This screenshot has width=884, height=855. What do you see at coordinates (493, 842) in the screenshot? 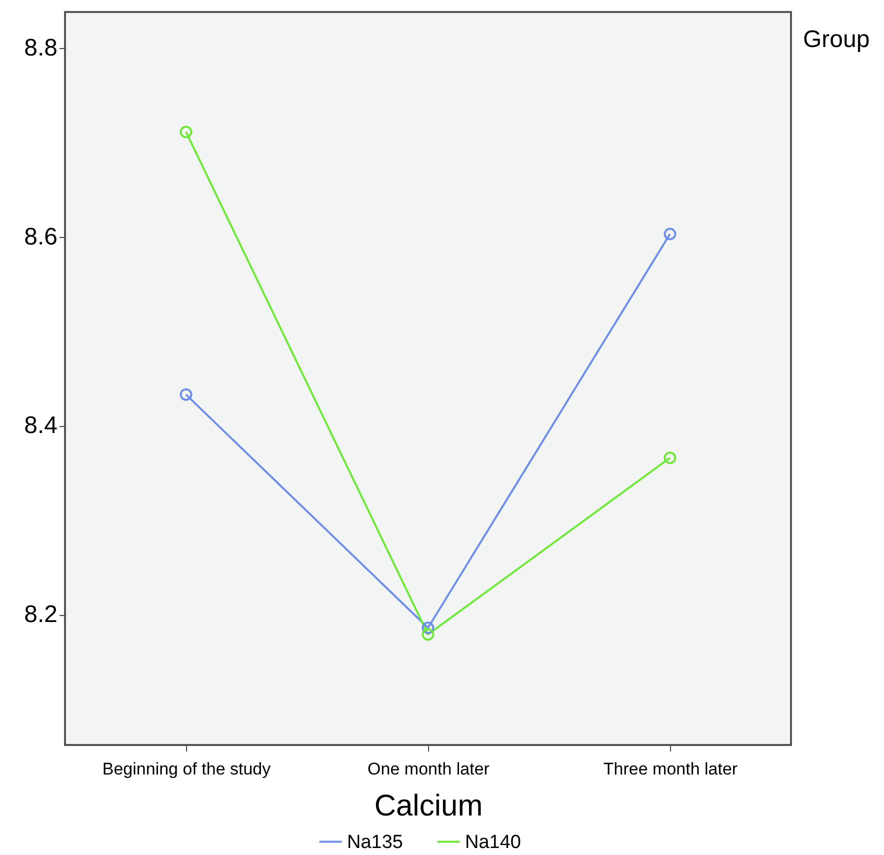
I see `legend-label: Na140` at bounding box center [493, 842].